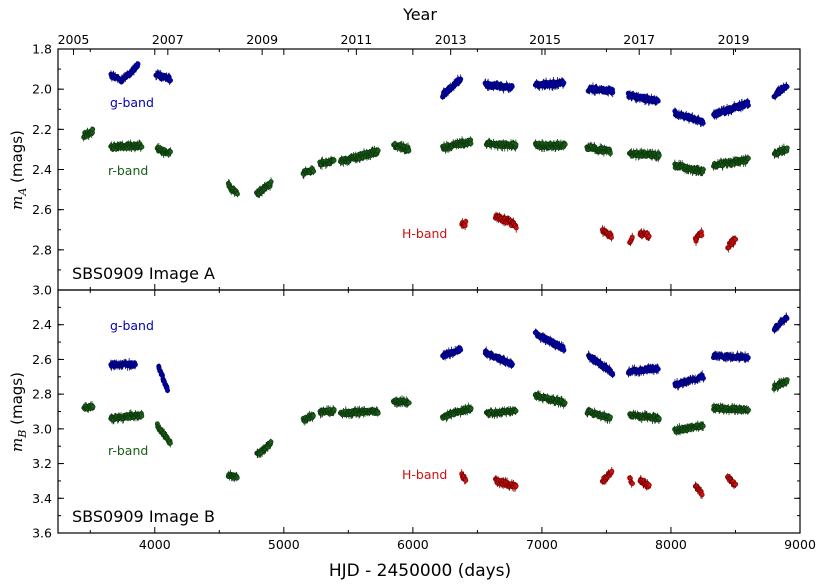 The width and height of the screenshot is (830, 584). I want to click on y-tick-label: 2.0, so click(42, 89).